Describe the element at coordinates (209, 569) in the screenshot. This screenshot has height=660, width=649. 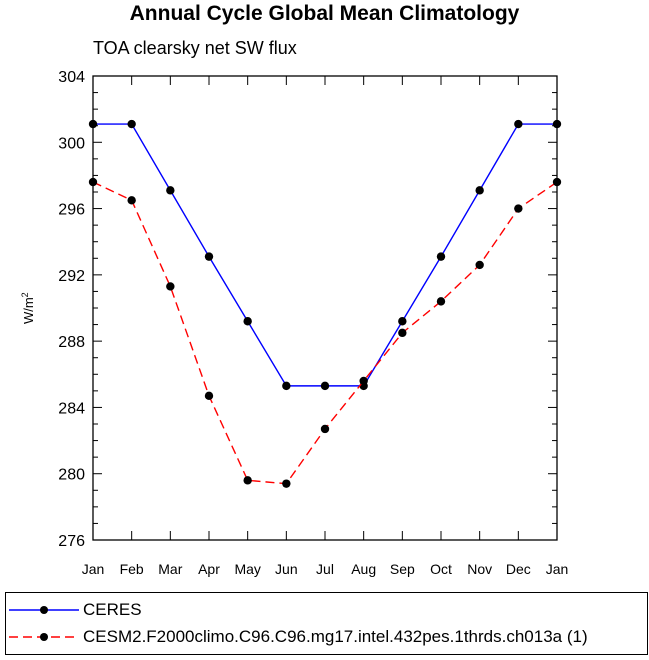
I see `x-tick-label: Apr` at that location.